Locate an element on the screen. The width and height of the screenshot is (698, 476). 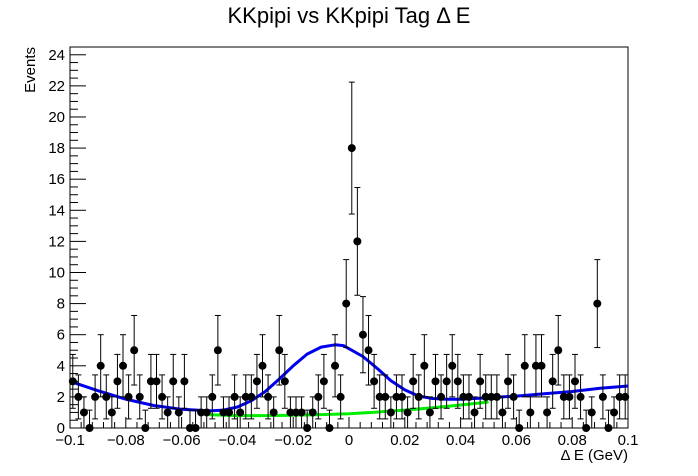
x-tick-label: −0.02 is located at coordinates (293, 440).